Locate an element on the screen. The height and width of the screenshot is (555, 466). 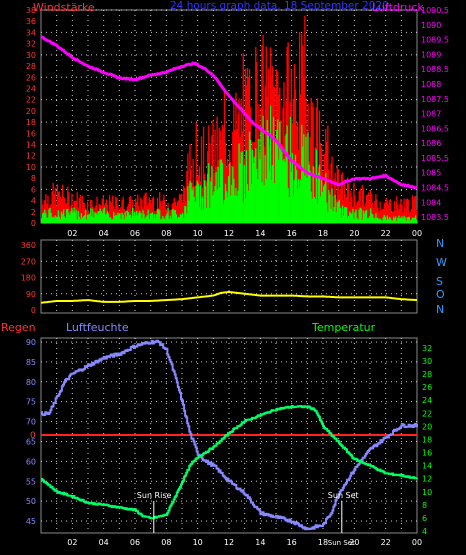
x-tick-label: 10 is located at coordinates (198, 542).